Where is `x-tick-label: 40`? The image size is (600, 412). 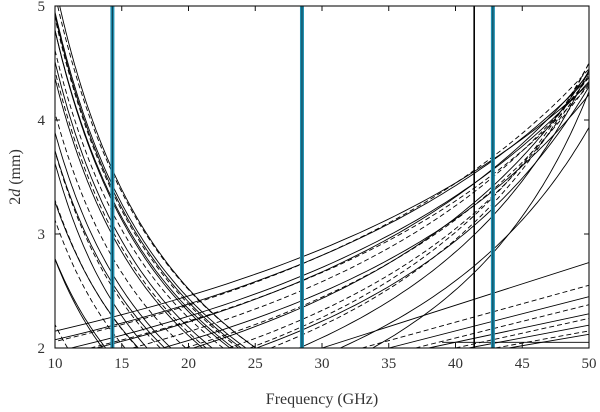 x-tick-label: 40 is located at coordinates (455, 364).